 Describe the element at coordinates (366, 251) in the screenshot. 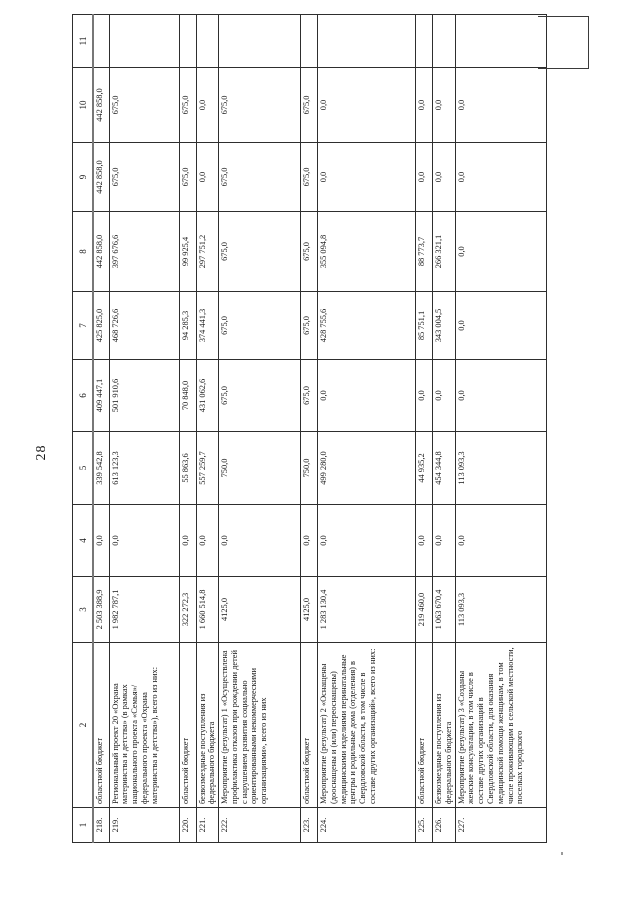

I see `value-cell: 355 094,8` at that location.